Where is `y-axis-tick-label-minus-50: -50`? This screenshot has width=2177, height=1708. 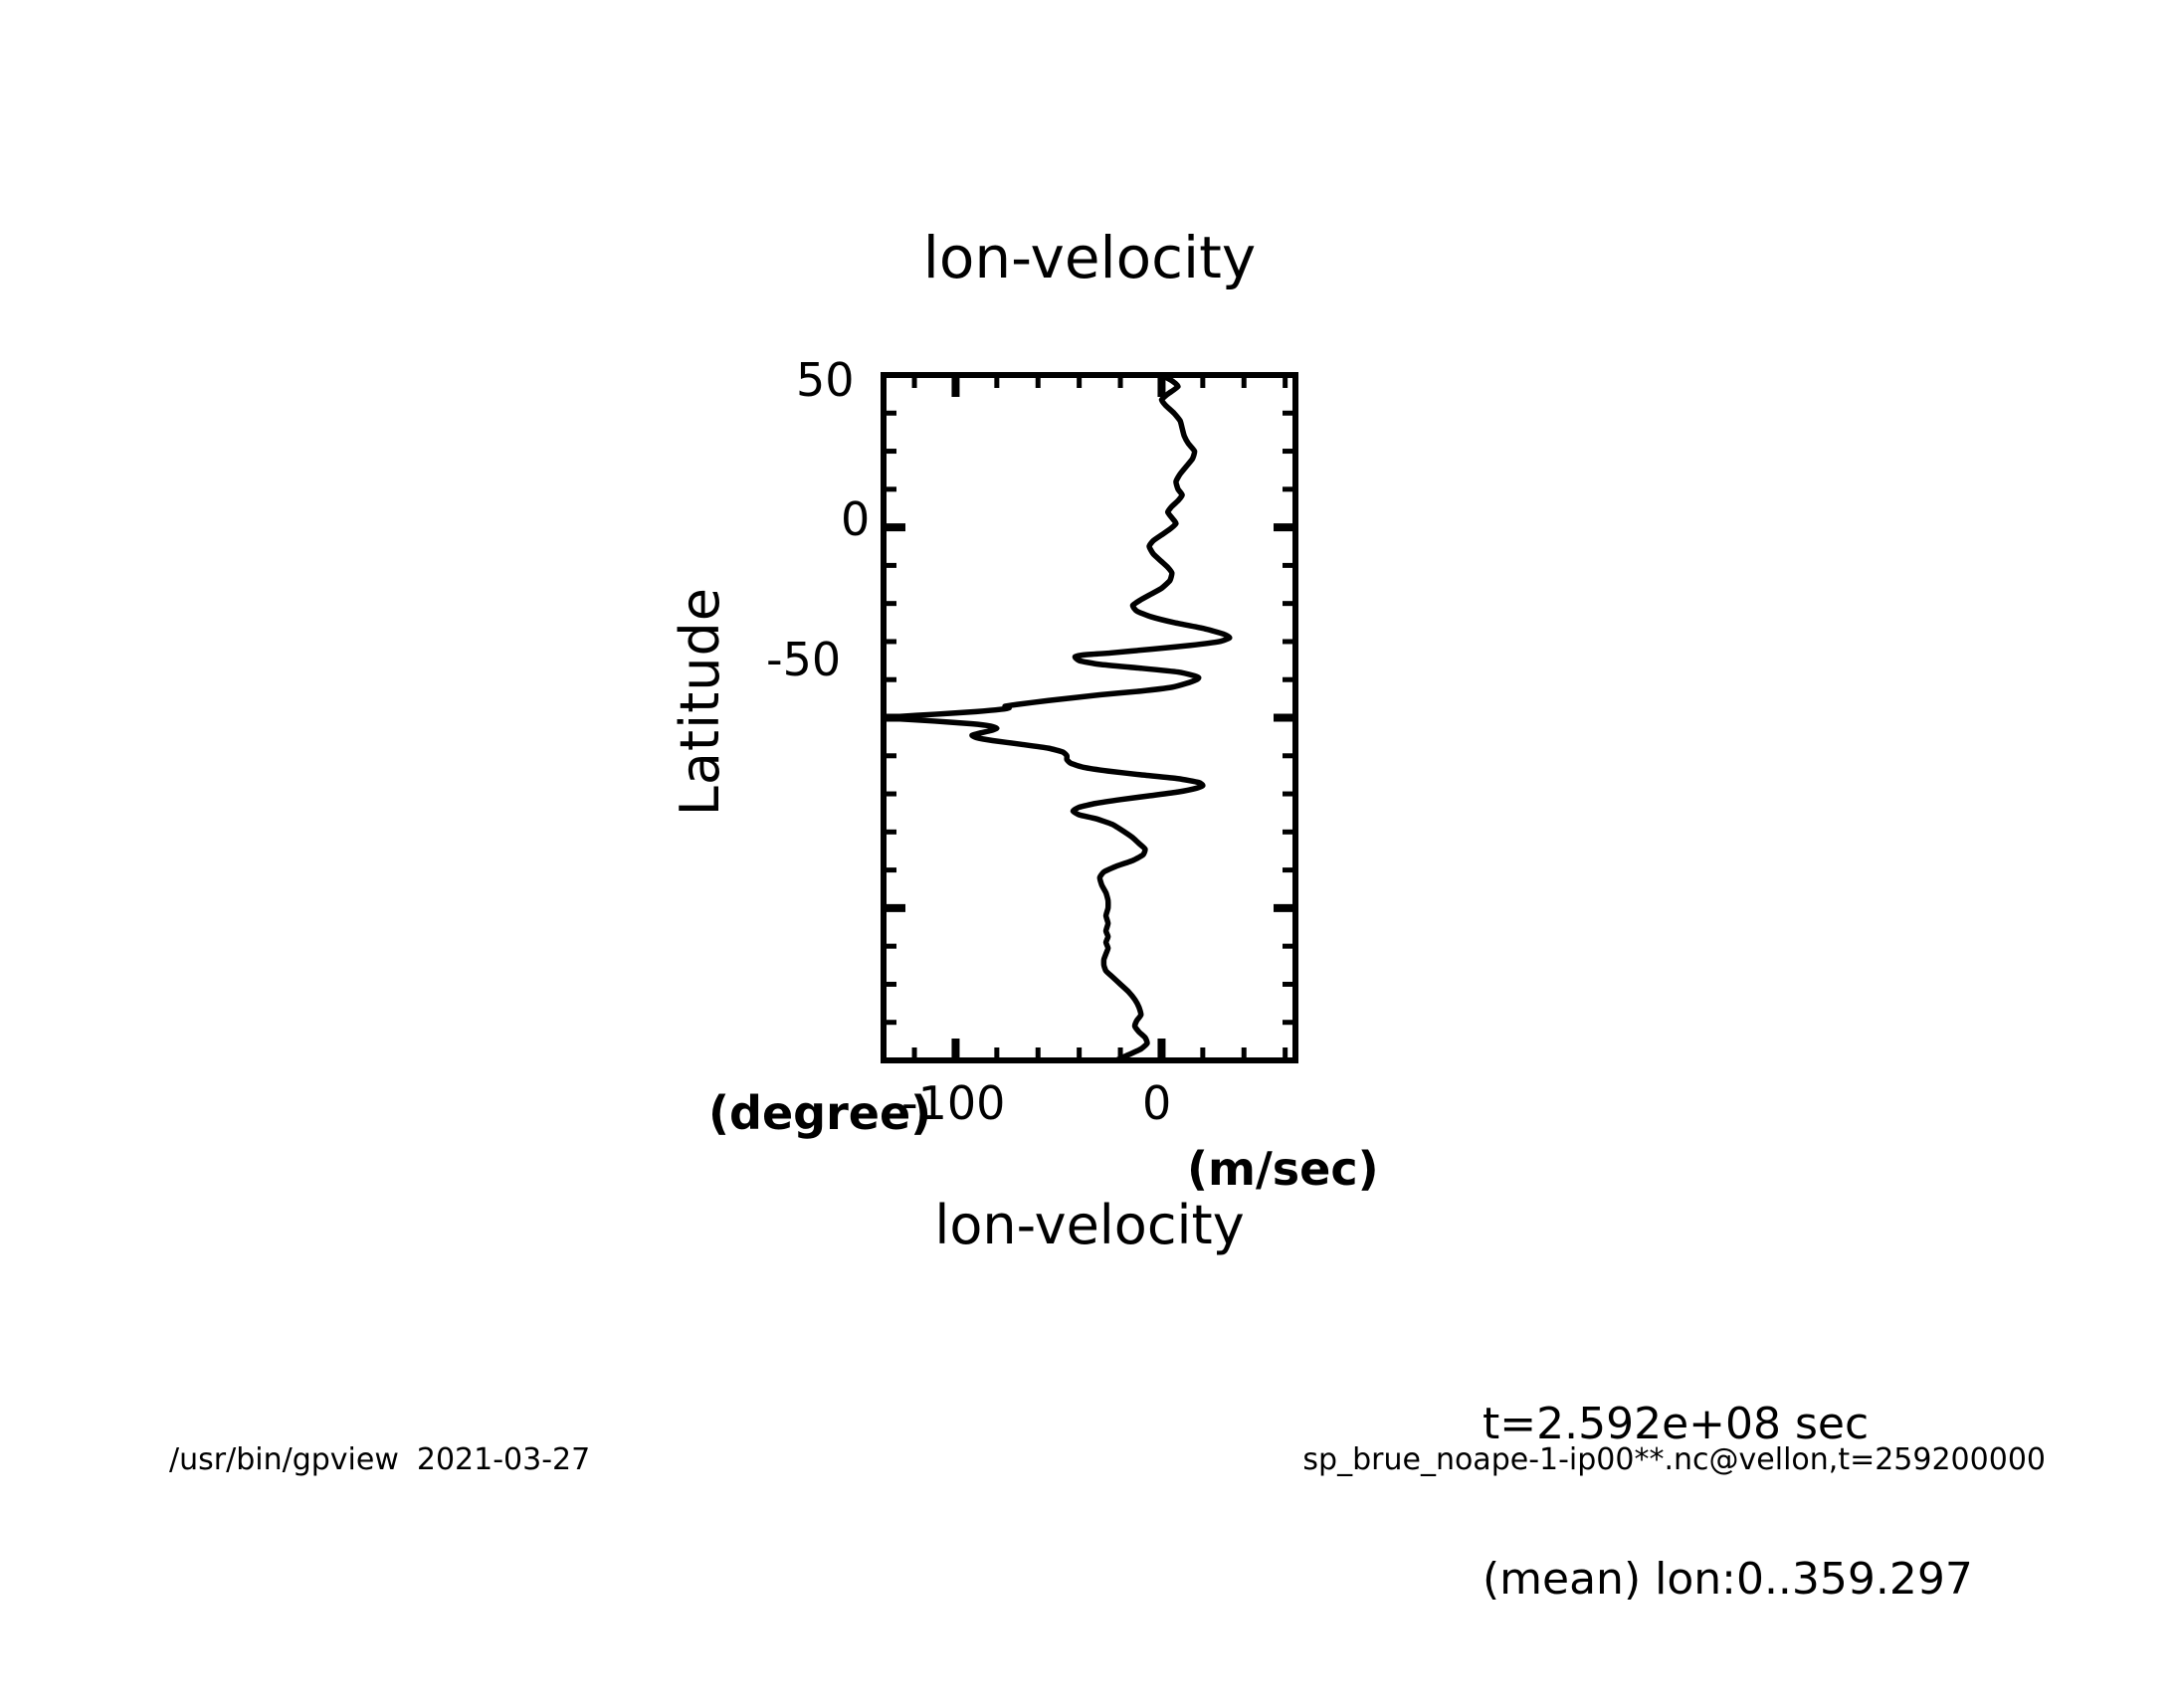 y-axis-tick-label-minus-50: -50 is located at coordinates (804, 659).